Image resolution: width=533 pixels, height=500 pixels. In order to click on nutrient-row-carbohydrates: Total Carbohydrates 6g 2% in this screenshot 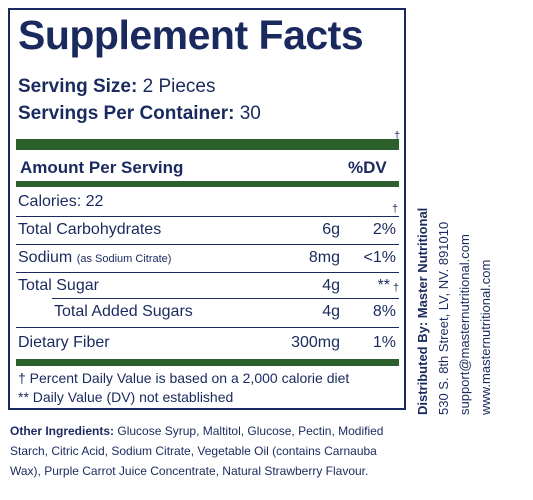, I will do `click(207, 231)`.